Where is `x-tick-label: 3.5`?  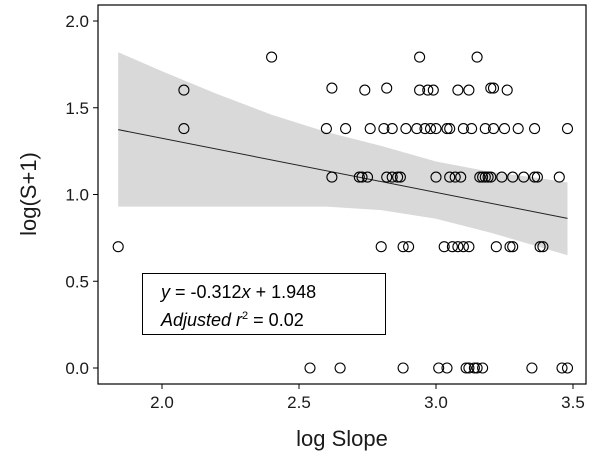
x-tick-label: 3.5 is located at coordinates (573, 402).